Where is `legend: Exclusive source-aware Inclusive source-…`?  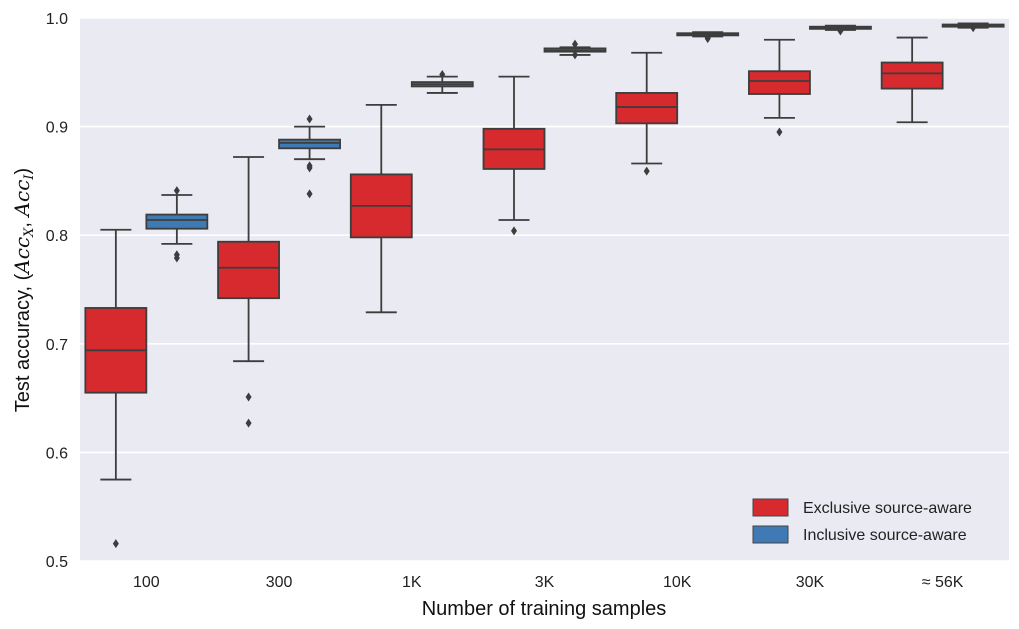
legend: Exclusive source-aware Inclusive source-… is located at coordinates (862, 521).